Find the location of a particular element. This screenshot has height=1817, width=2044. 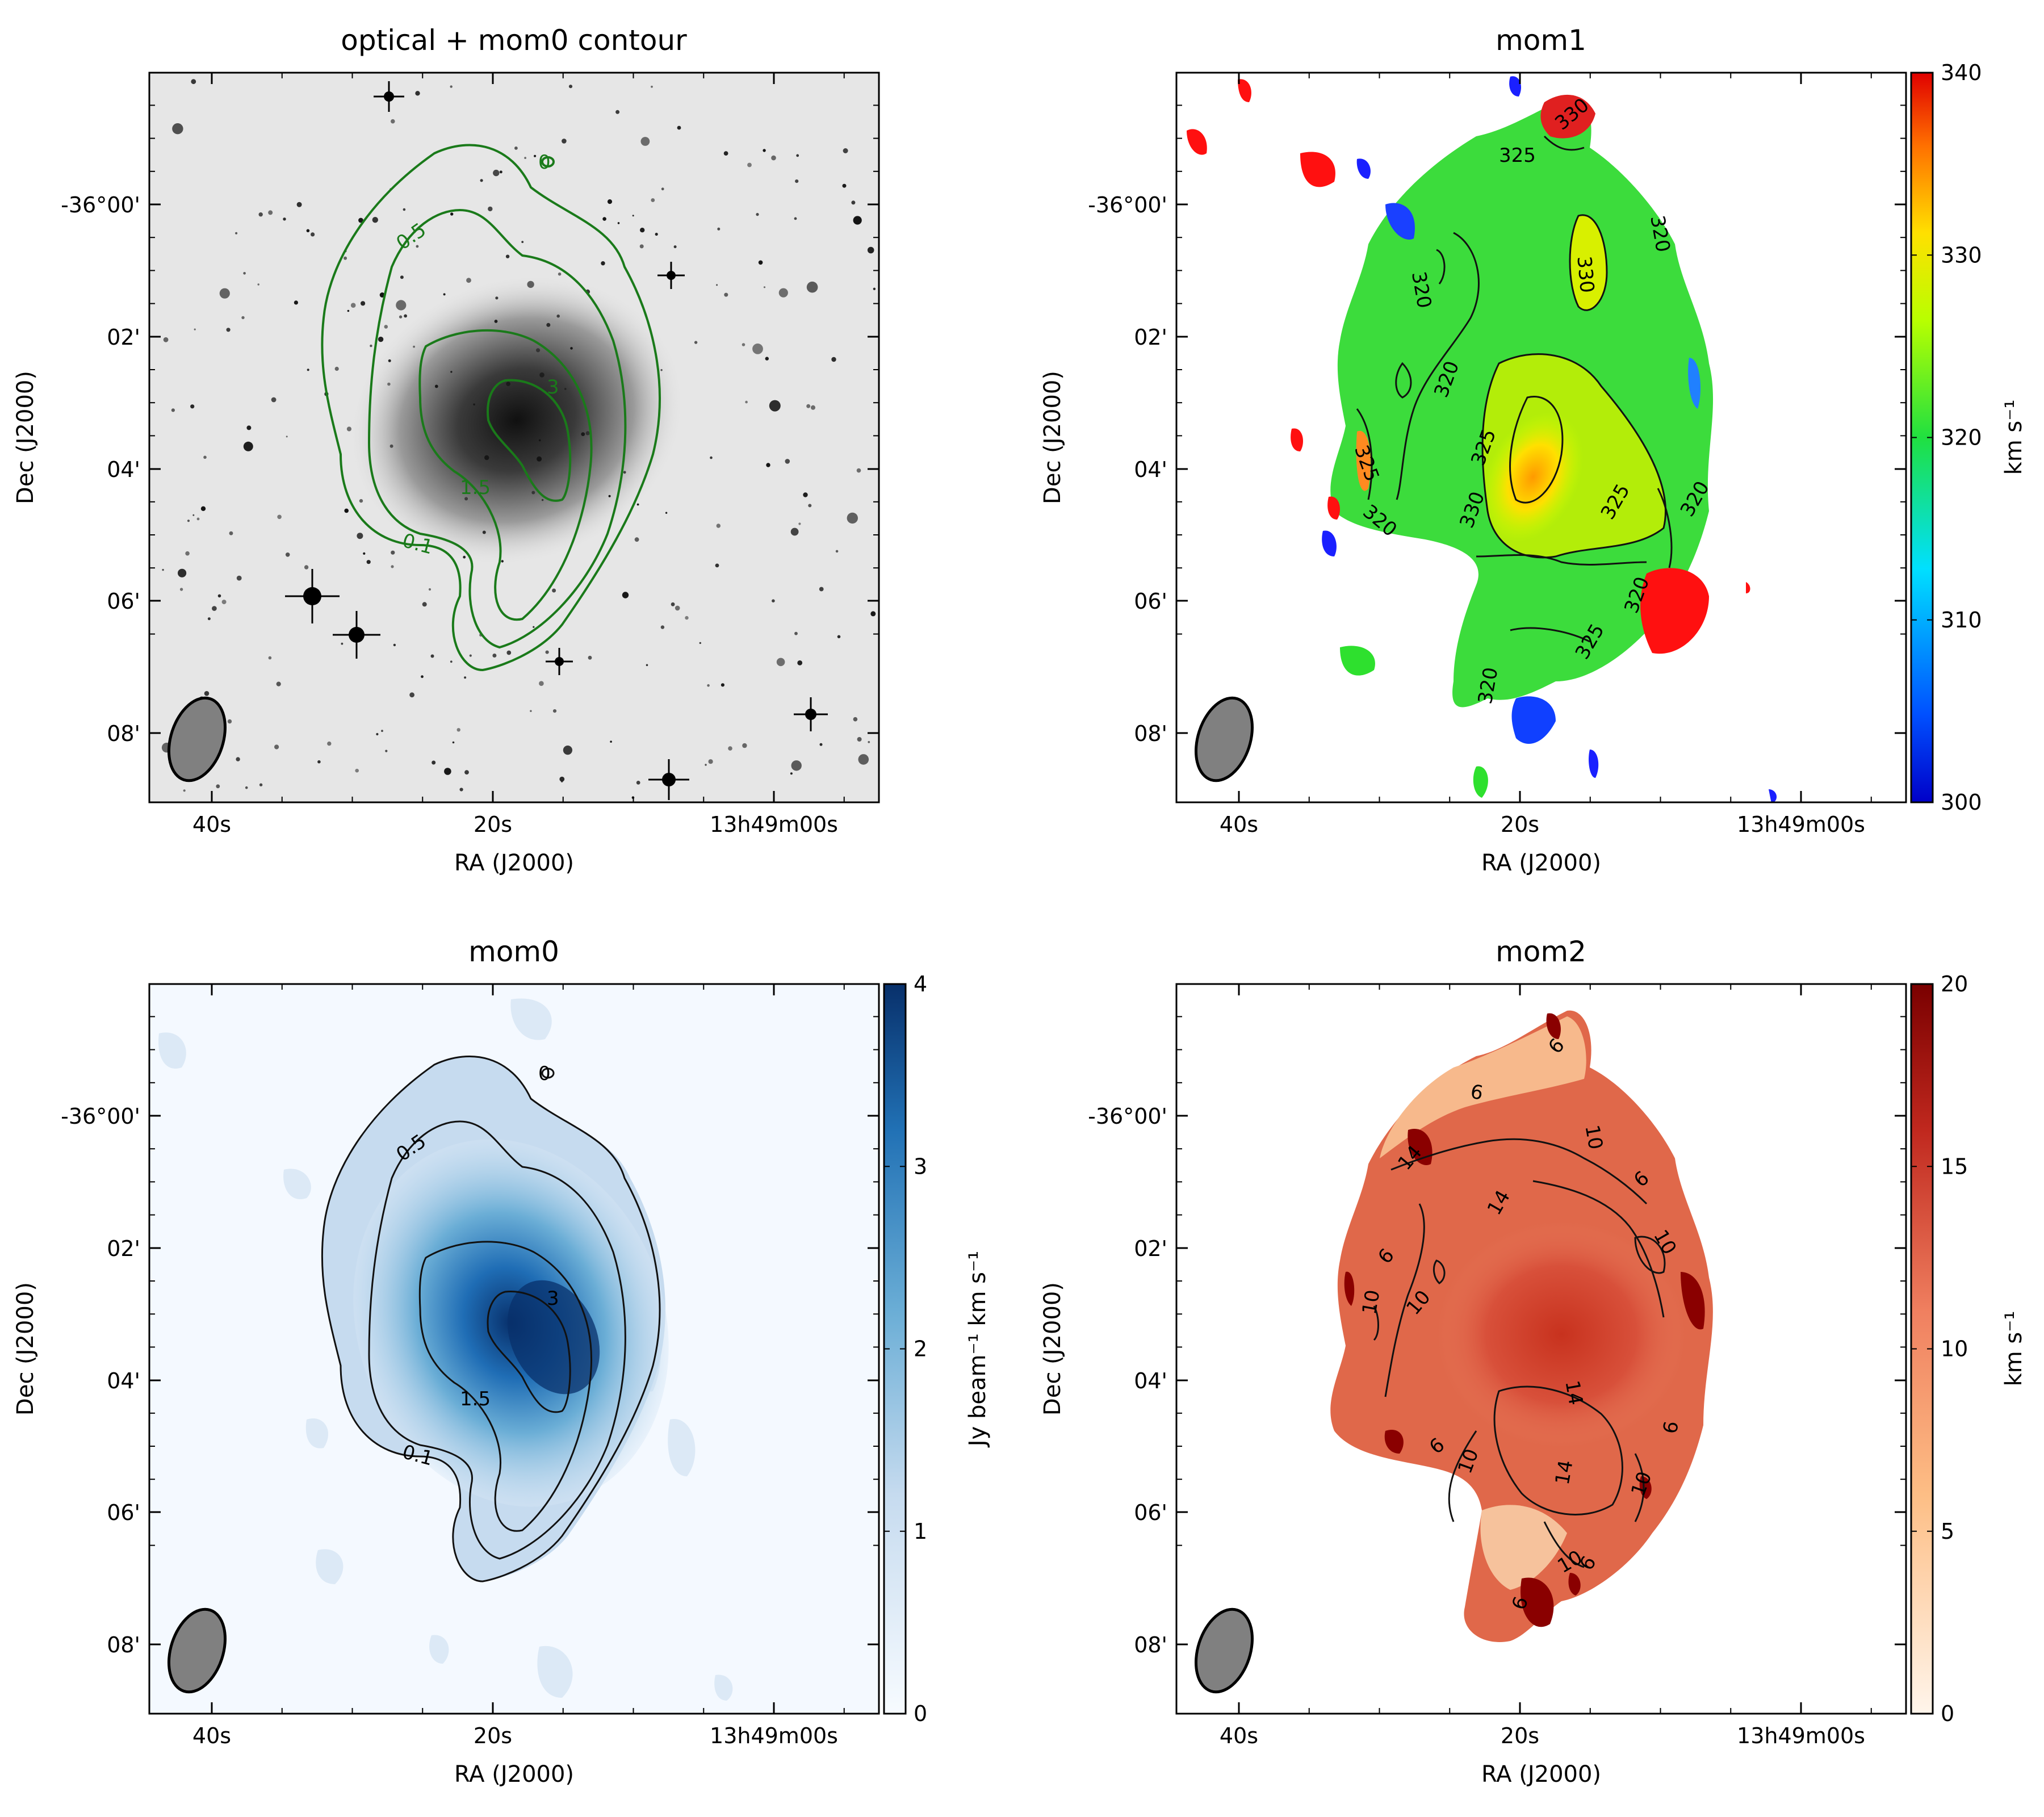

colorbar-tick-label: 340 is located at coordinates (1961, 72).